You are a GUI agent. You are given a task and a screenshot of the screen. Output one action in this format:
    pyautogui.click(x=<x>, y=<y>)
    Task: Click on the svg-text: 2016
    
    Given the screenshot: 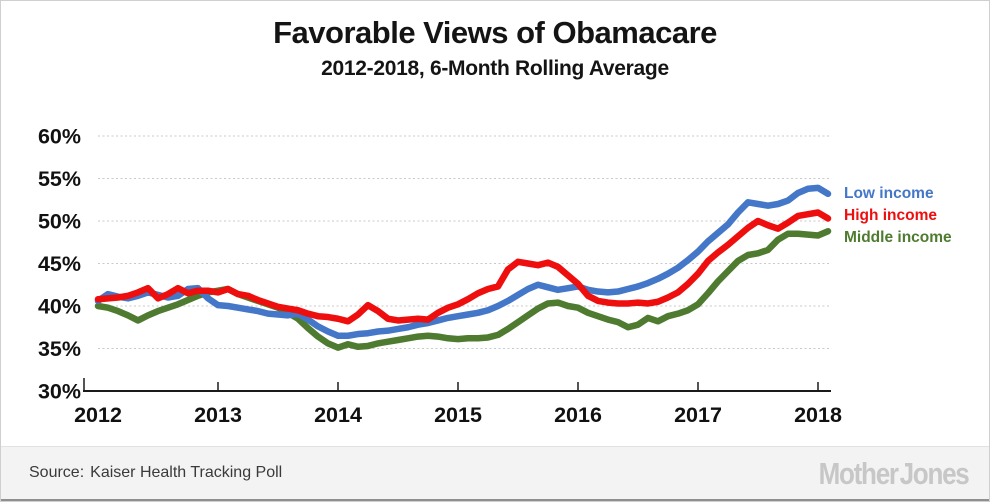 What is the action you would take?
    pyautogui.click(x=578, y=415)
    